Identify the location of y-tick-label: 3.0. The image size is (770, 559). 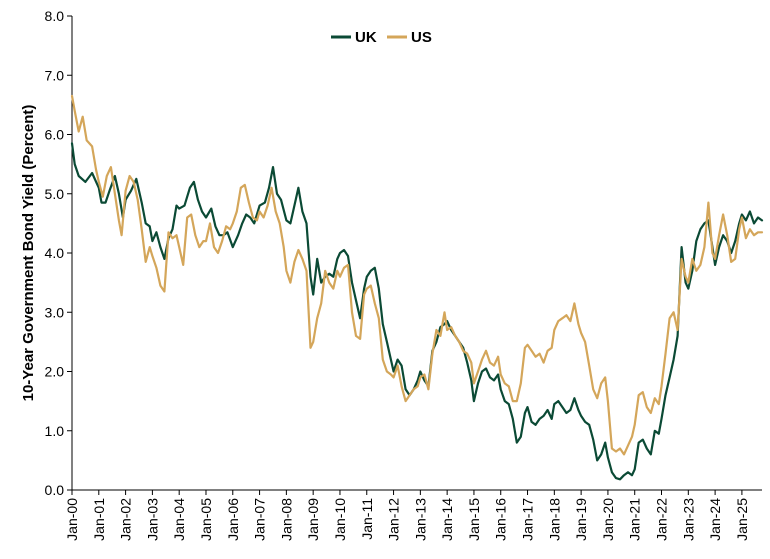
(55, 312).